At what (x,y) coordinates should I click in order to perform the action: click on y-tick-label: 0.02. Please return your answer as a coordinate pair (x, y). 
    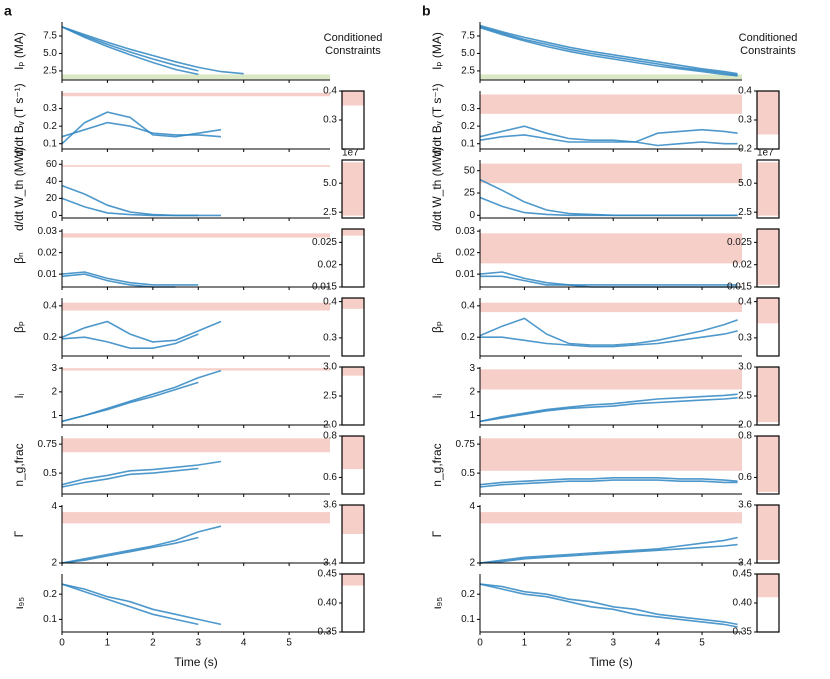
    Looking at the image, I should click on (48, 252).